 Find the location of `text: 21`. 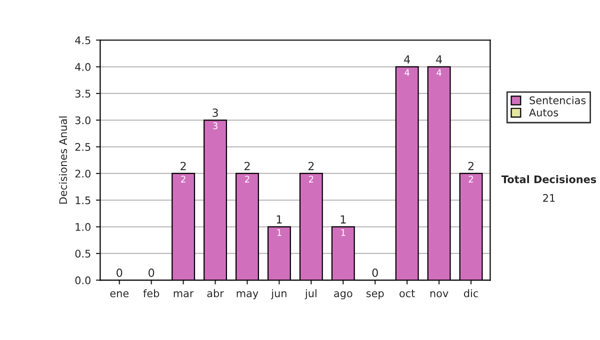

text: 21 is located at coordinates (549, 198).